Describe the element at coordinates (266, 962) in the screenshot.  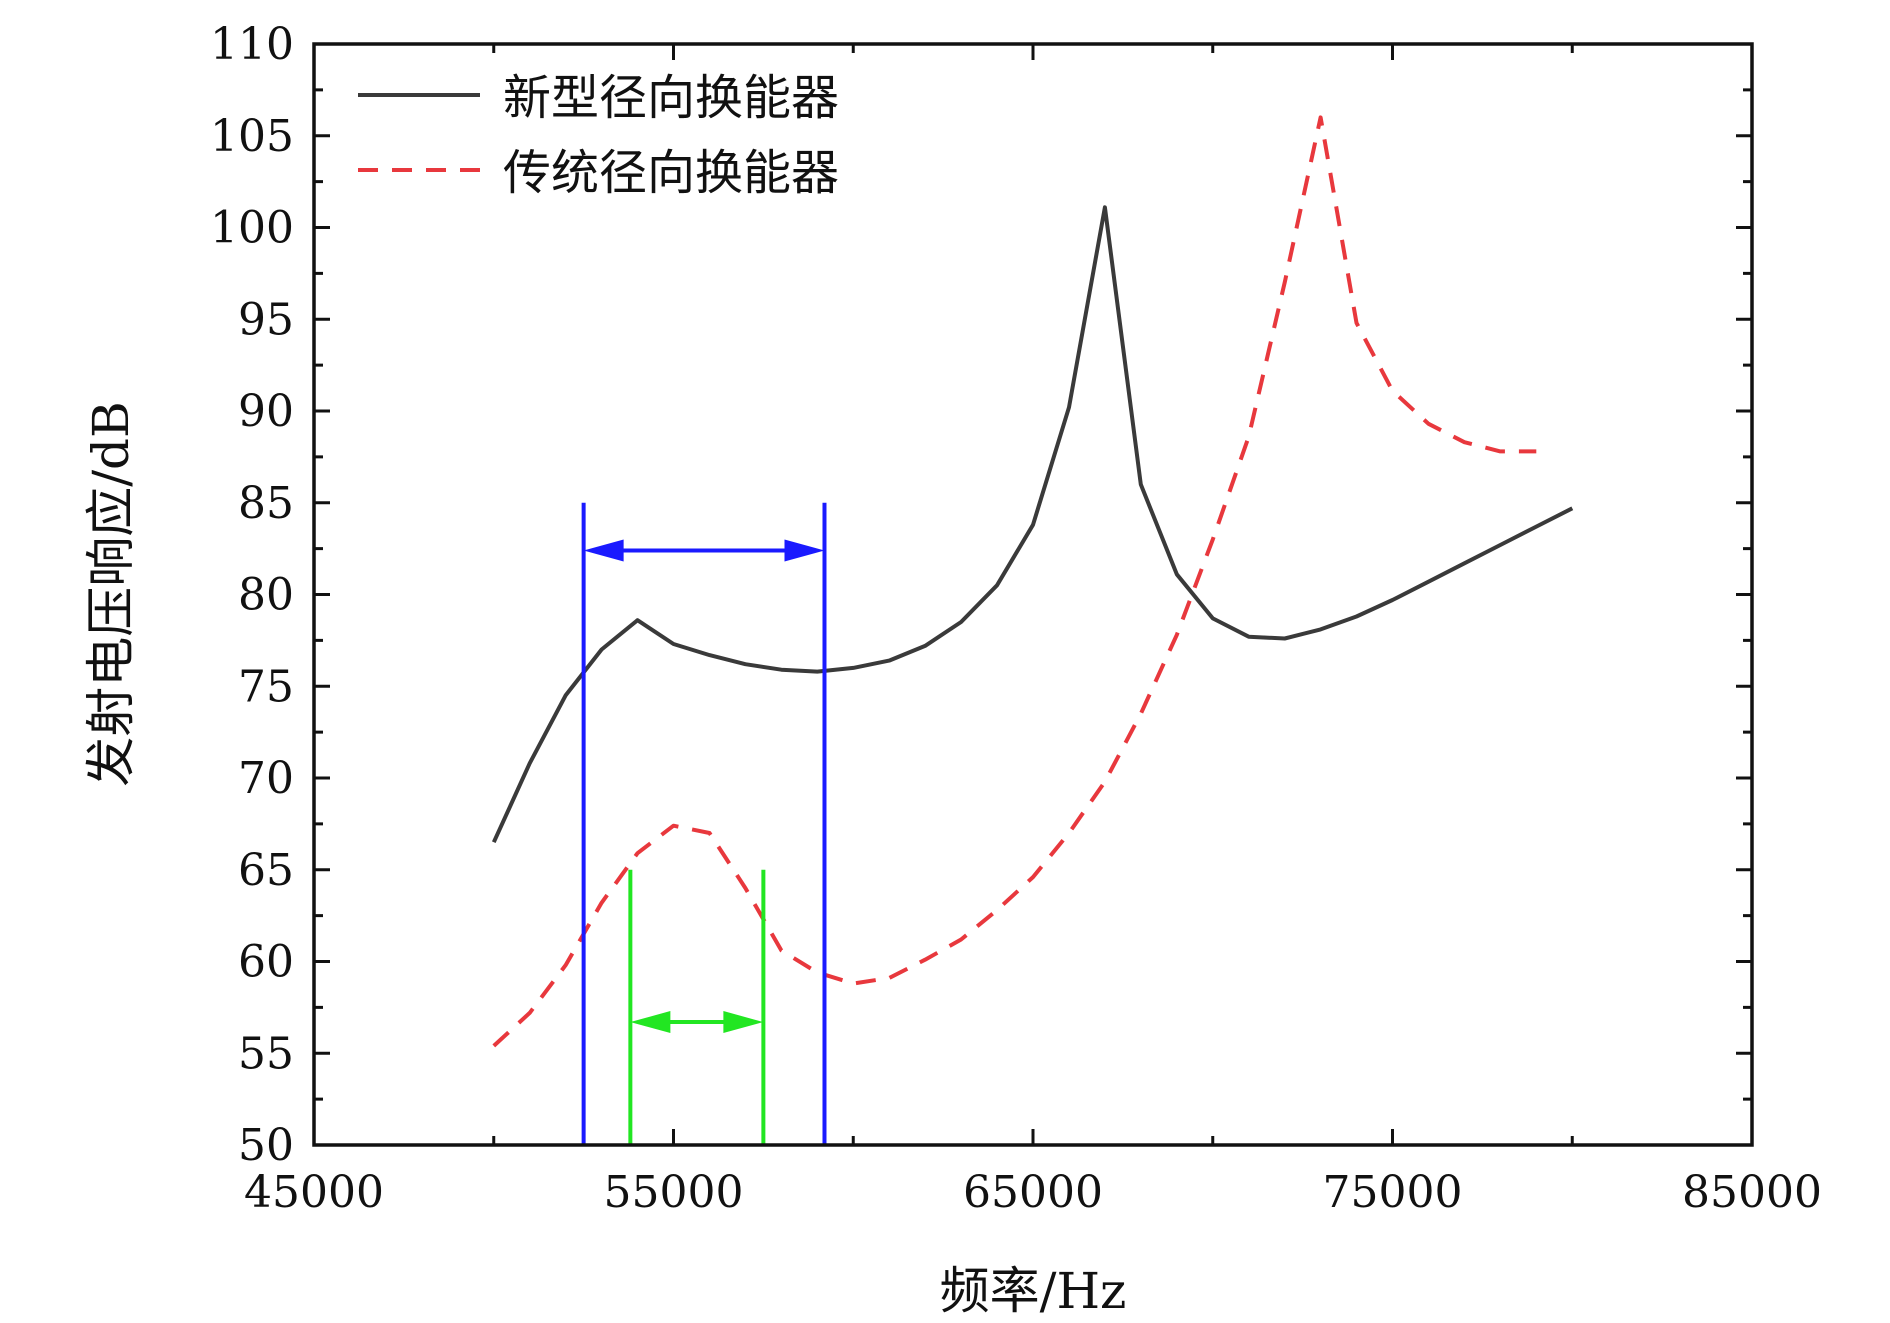
I see `y-tick-label: 60` at that location.